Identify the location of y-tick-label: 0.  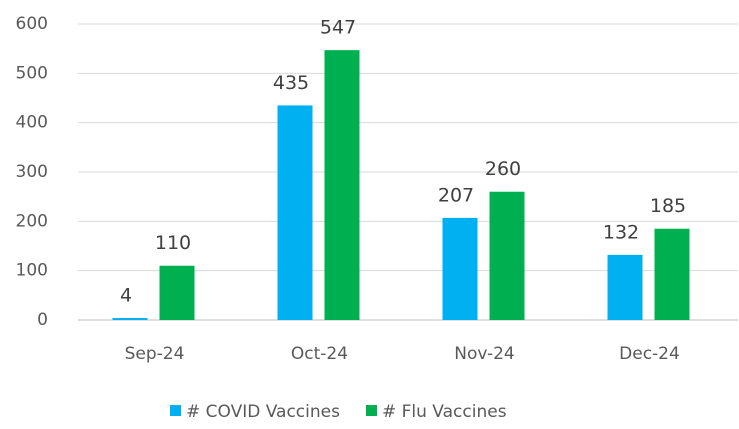
(42, 320).